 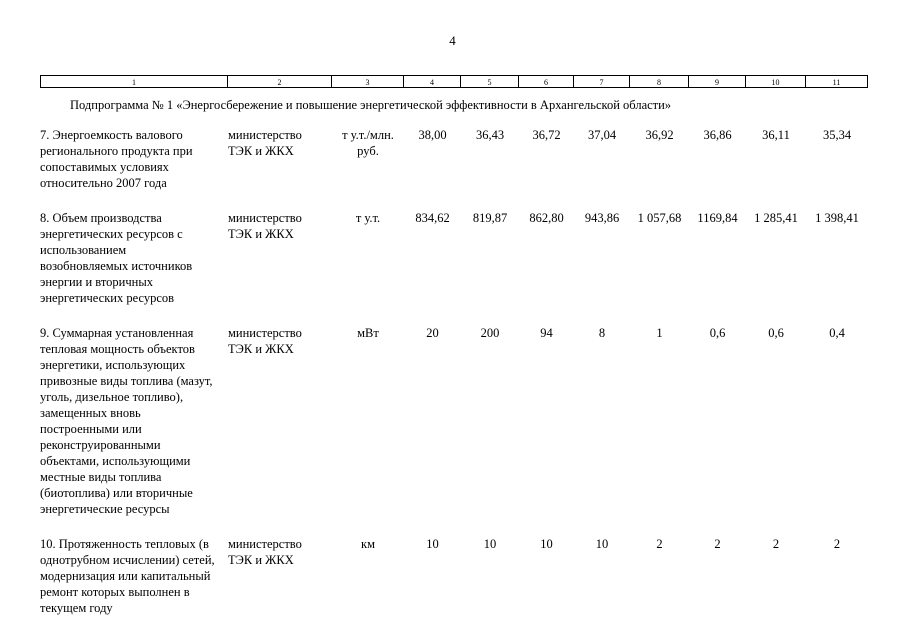 I want to click on value-cell: 1 398,41, so click(x=837, y=218).